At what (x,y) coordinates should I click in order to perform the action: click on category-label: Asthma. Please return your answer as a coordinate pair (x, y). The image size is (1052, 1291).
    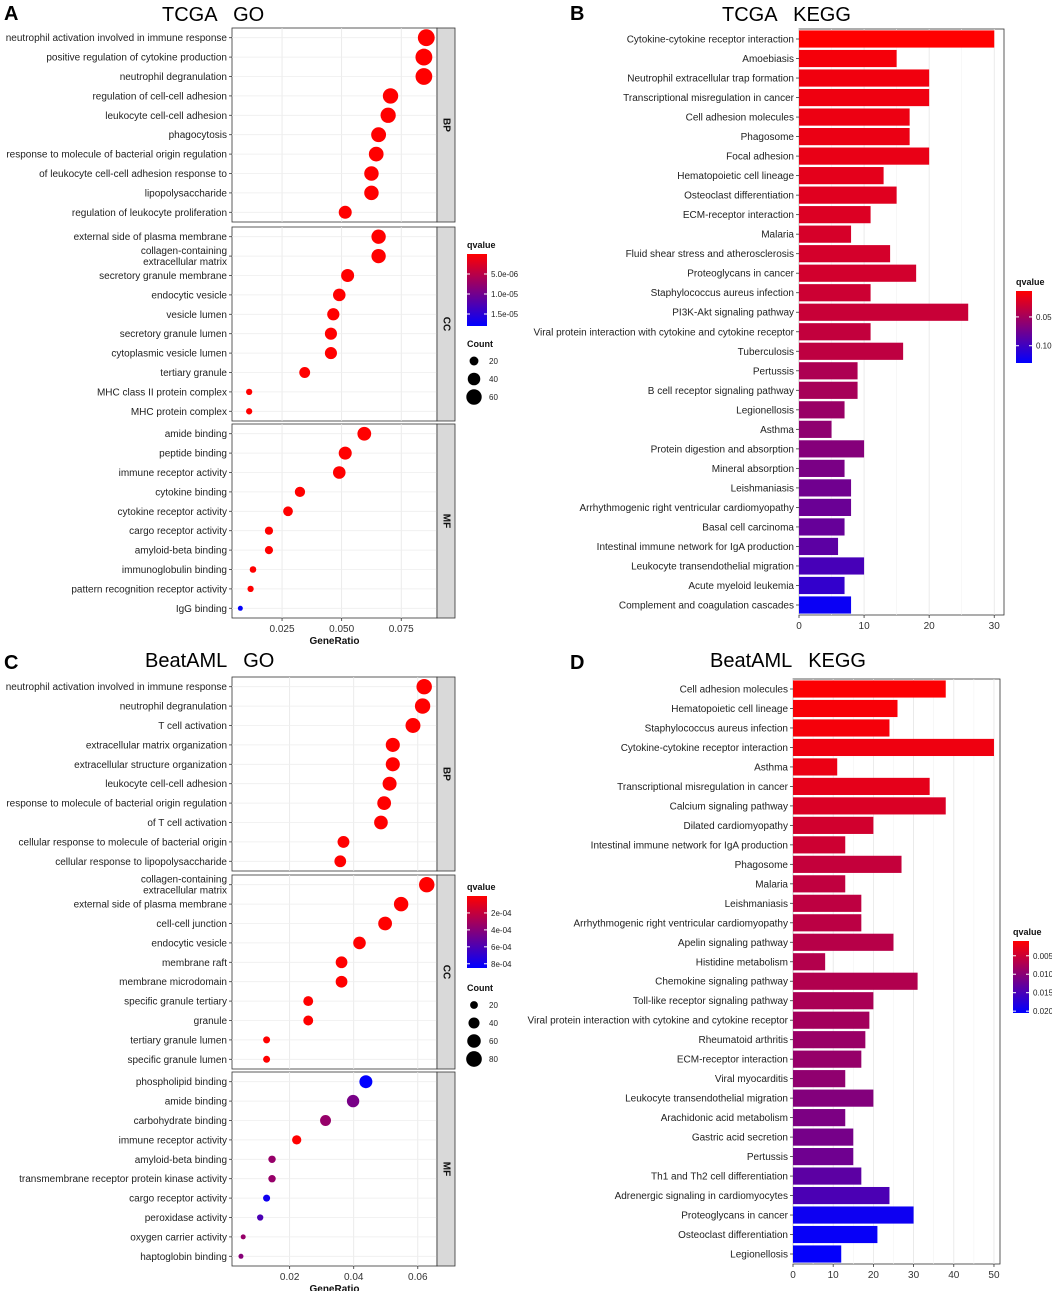
    Looking at the image, I should click on (777, 430).